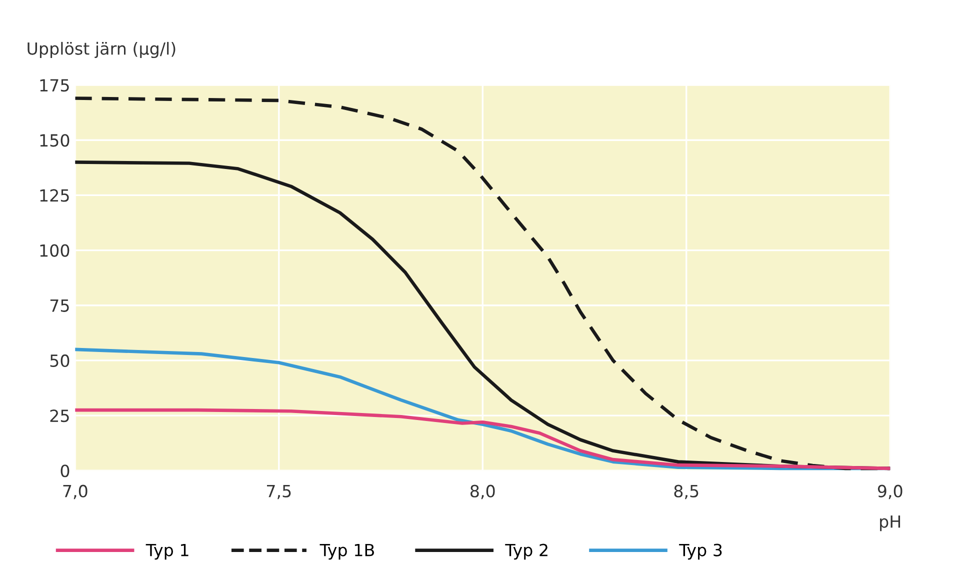 The image size is (976, 567). Describe the element at coordinates (54, 195) in the screenshot. I see `y-tick-label: 125` at that location.